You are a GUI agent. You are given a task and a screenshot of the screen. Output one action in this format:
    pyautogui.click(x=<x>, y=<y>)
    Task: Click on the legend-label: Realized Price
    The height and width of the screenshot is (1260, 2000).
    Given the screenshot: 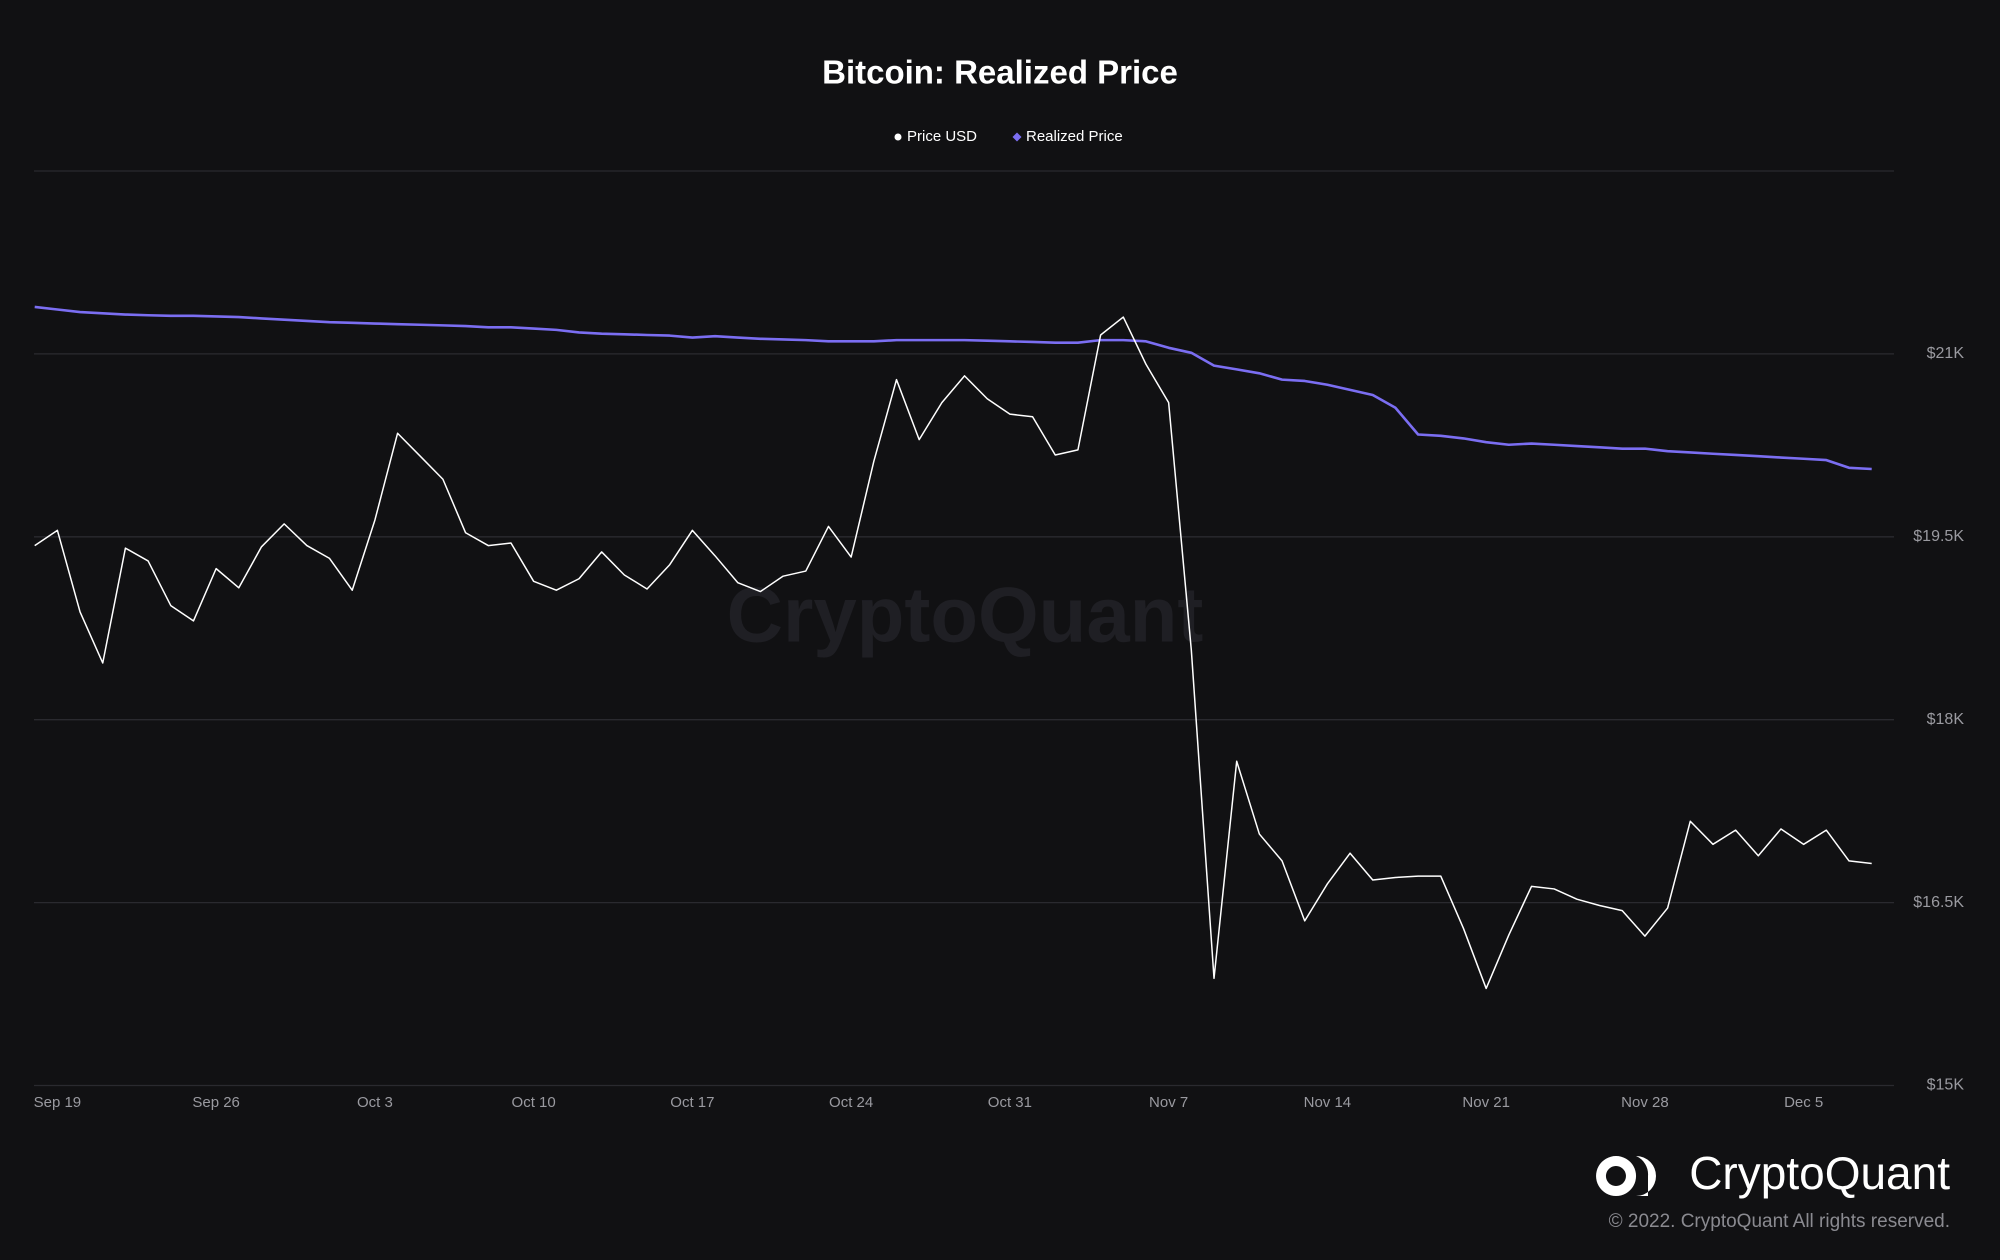 What is the action you would take?
    pyautogui.click(x=1074, y=136)
    